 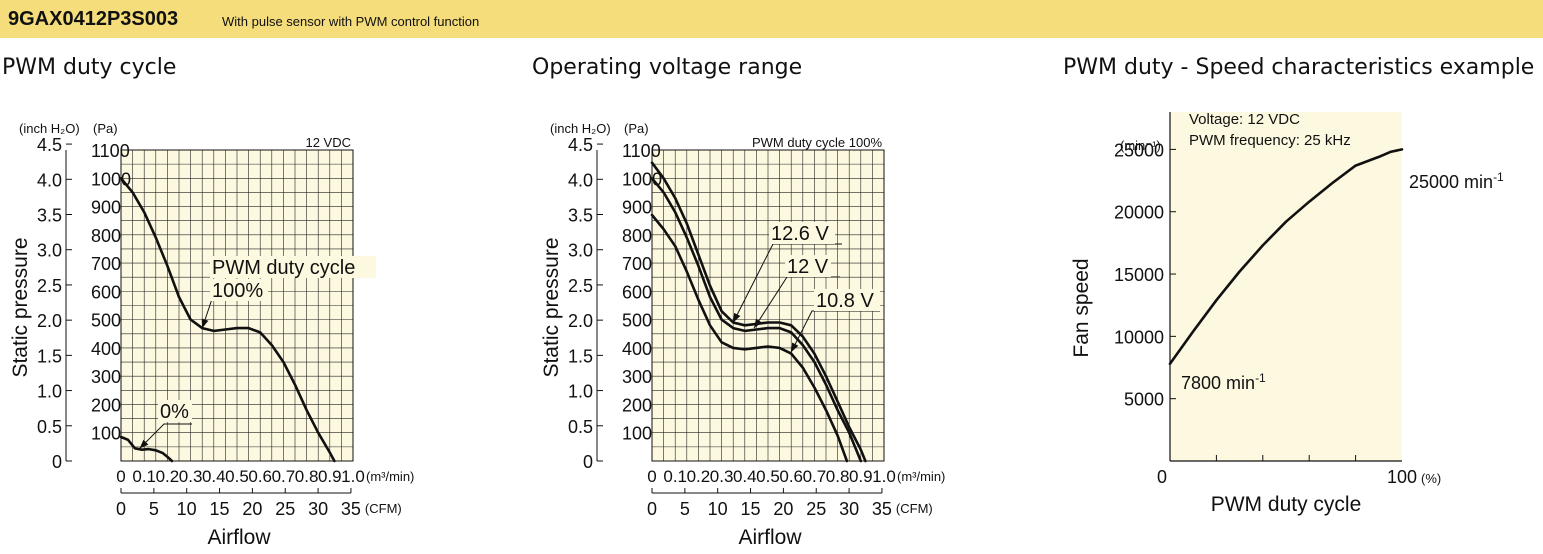 I want to click on chart2-ytick-inch: 1.5, so click(x=580, y=356).